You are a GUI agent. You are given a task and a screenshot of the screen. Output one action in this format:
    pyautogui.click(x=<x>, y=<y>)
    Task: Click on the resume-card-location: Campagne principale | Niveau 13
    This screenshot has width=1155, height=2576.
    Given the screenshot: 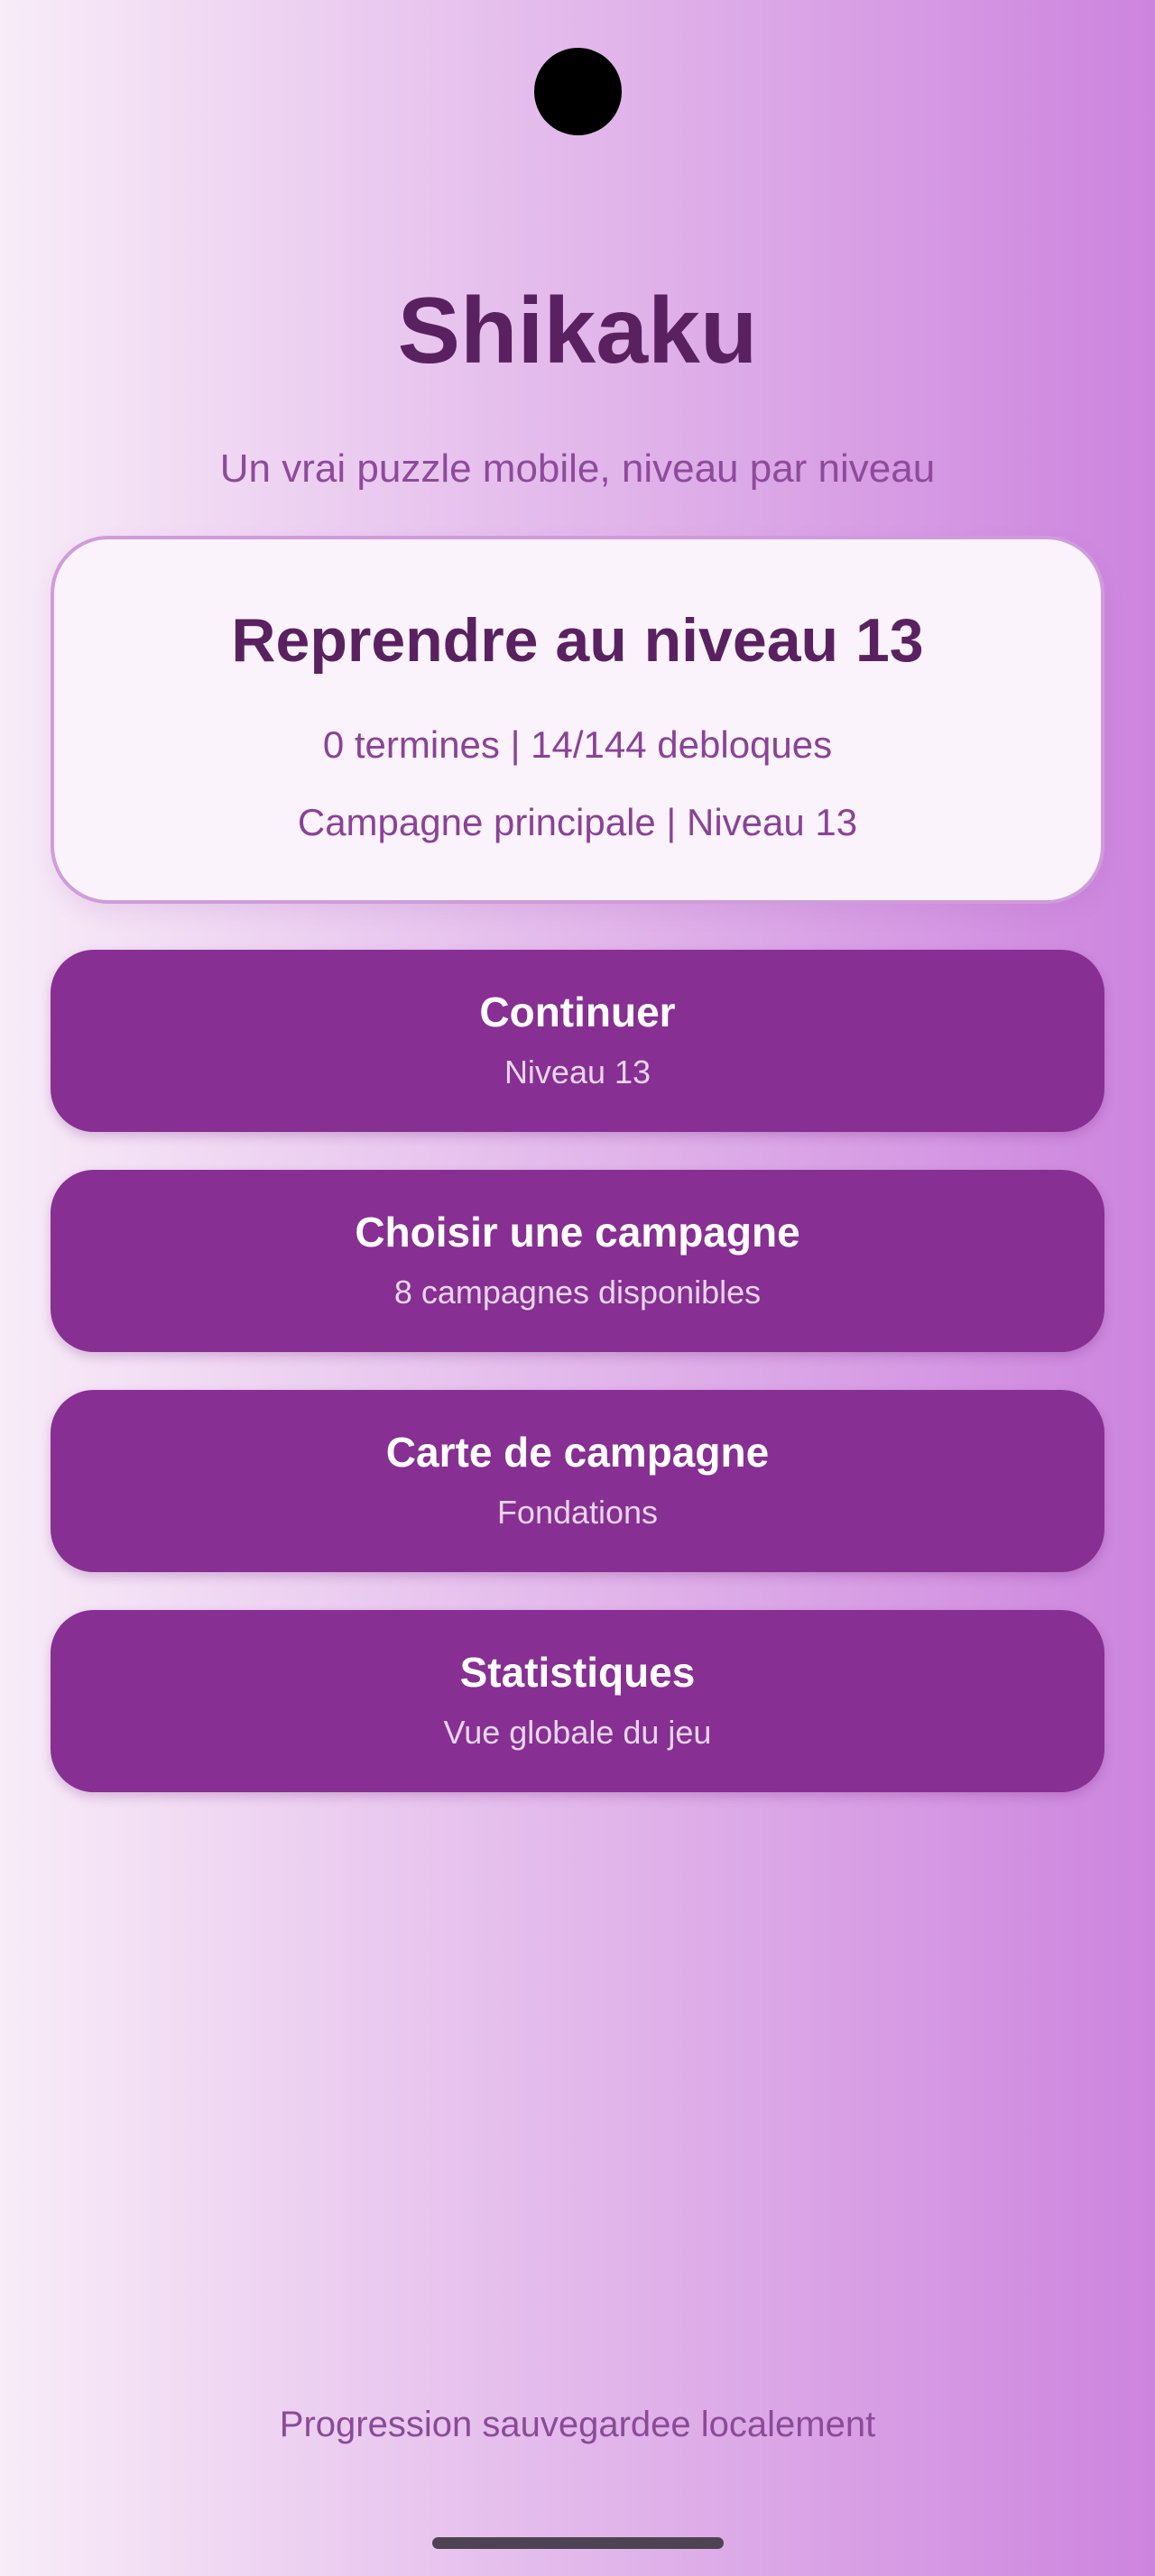 What is the action you would take?
    pyautogui.click(x=577, y=822)
    